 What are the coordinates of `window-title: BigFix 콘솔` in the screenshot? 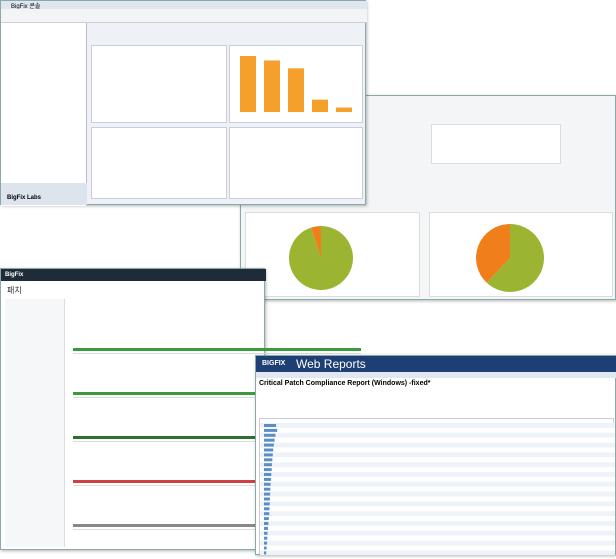 It's located at (26, 7).